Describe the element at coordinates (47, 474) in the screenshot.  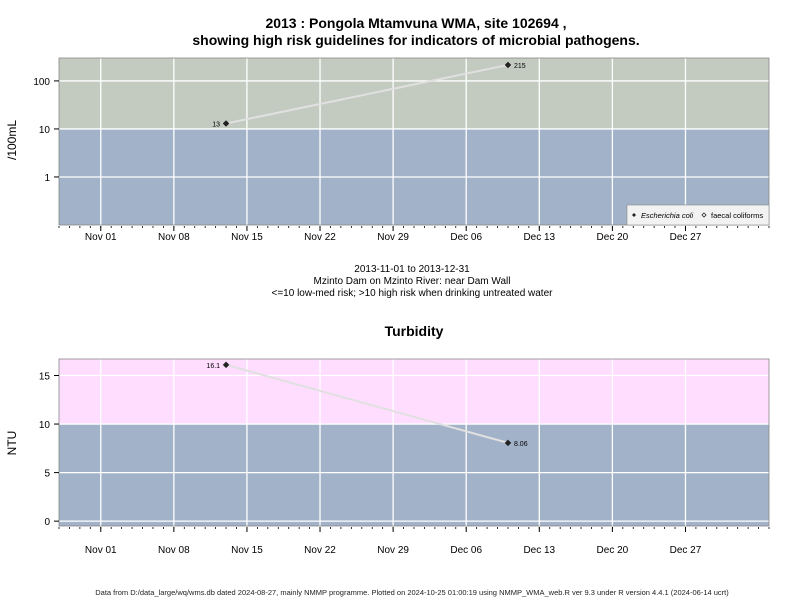
I see `y-tick-label: 5` at that location.